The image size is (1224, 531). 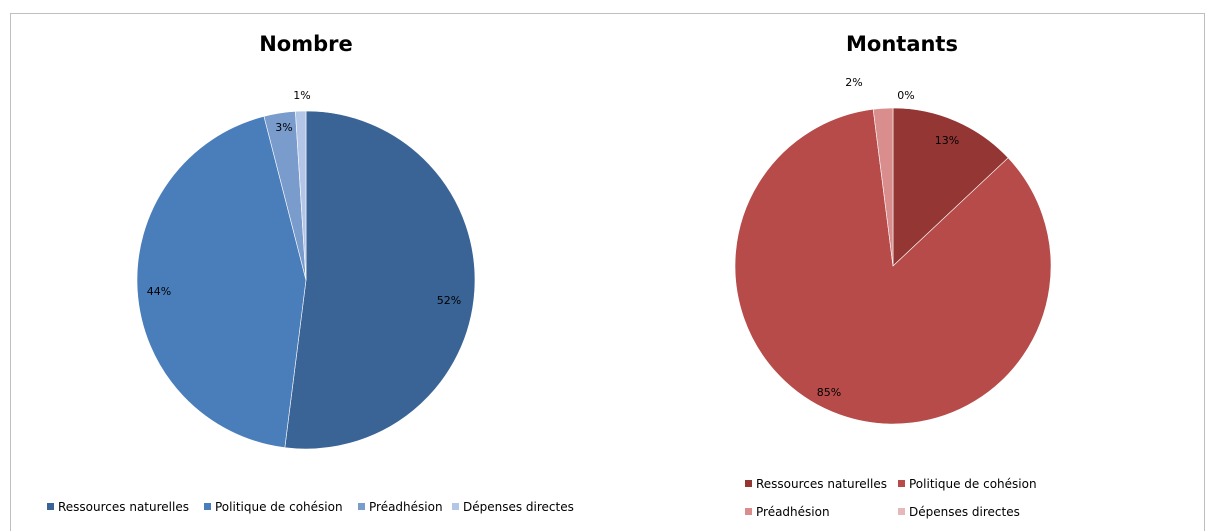 I want to click on data-label: 1%, so click(x=301, y=95).